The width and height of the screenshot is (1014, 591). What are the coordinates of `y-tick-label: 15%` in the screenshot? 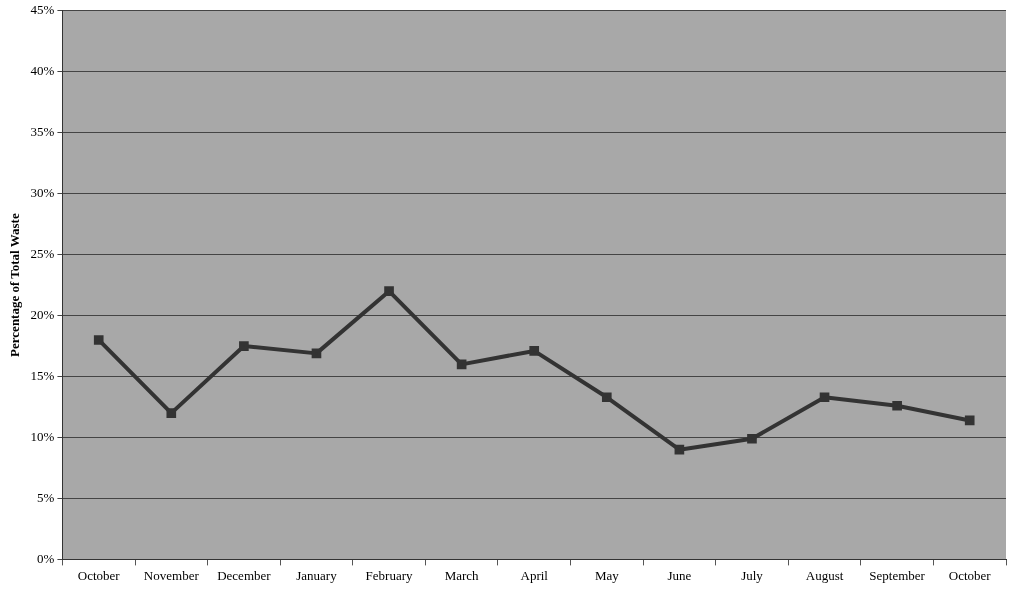 It's located at (42, 375).